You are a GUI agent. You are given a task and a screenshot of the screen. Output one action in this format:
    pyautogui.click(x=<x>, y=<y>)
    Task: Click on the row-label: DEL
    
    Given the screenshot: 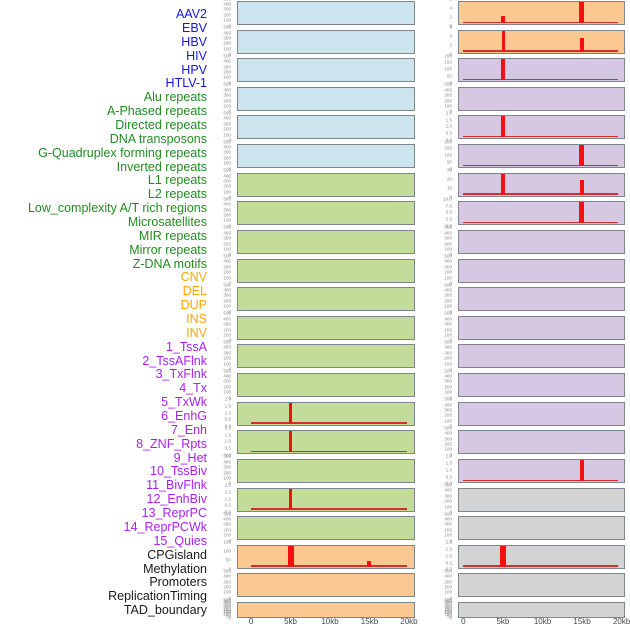 What is the action you would take?
    pyautogui.click(x=194, y=291)
    